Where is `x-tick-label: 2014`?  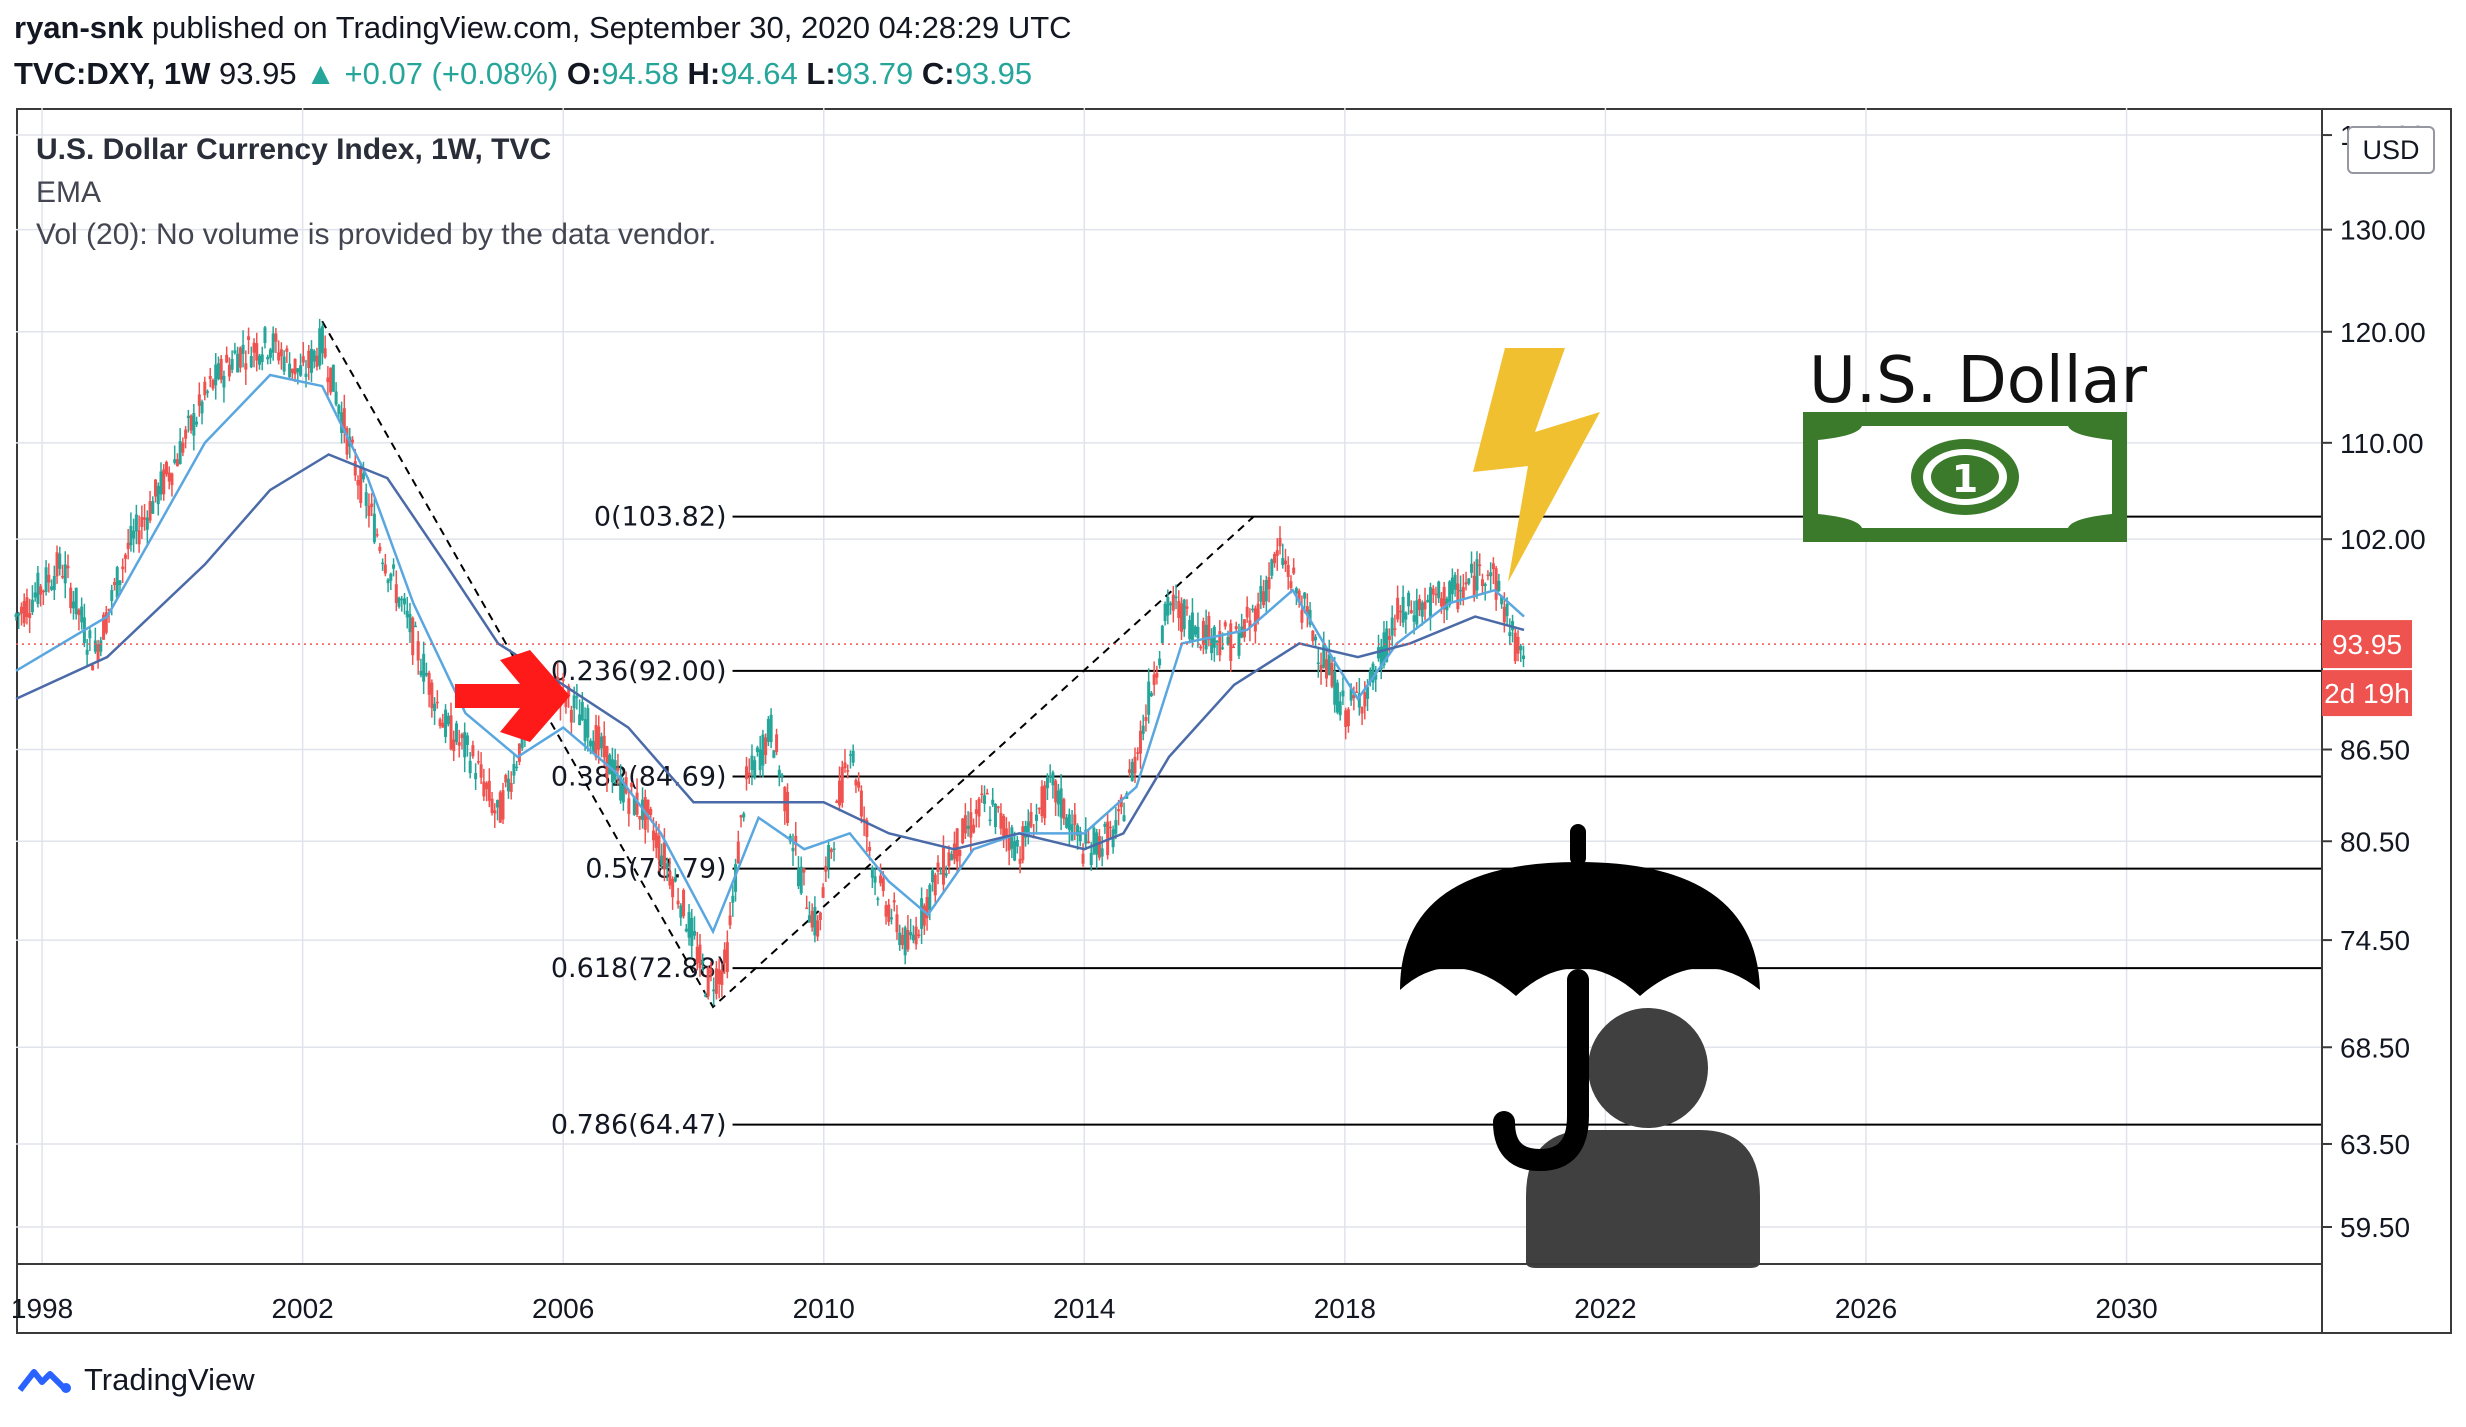
x-tick-label: 2014 is located at coordinates (1084, 1308).